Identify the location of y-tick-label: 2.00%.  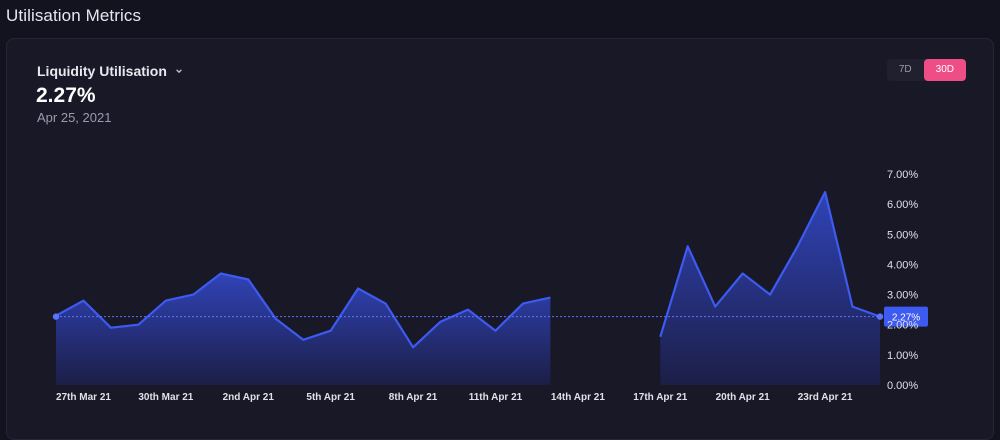
(902, 326).